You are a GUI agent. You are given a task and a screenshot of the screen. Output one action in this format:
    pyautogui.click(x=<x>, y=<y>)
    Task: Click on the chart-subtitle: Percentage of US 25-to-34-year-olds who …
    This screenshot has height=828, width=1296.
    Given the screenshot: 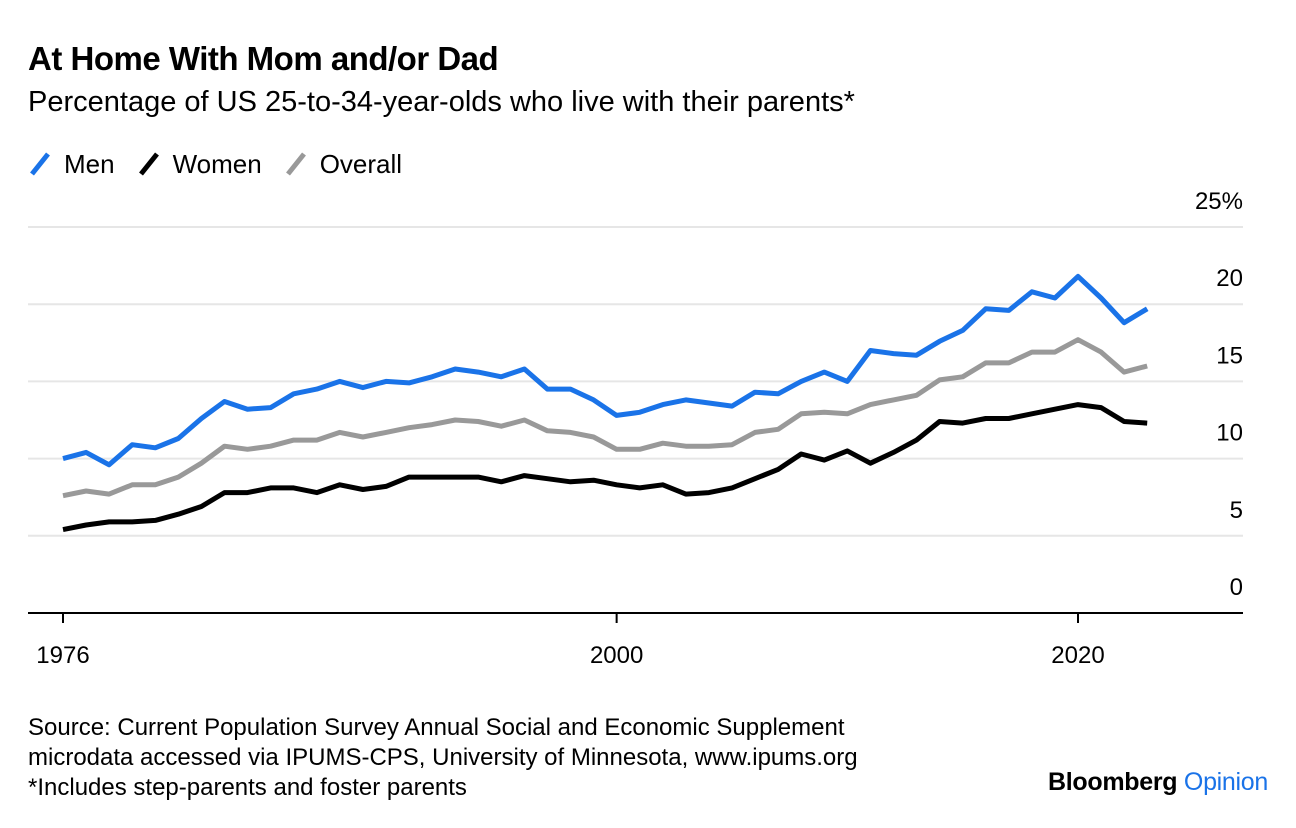 What is the action you would take?
    pyautogui.click(x=441, y=102)
    